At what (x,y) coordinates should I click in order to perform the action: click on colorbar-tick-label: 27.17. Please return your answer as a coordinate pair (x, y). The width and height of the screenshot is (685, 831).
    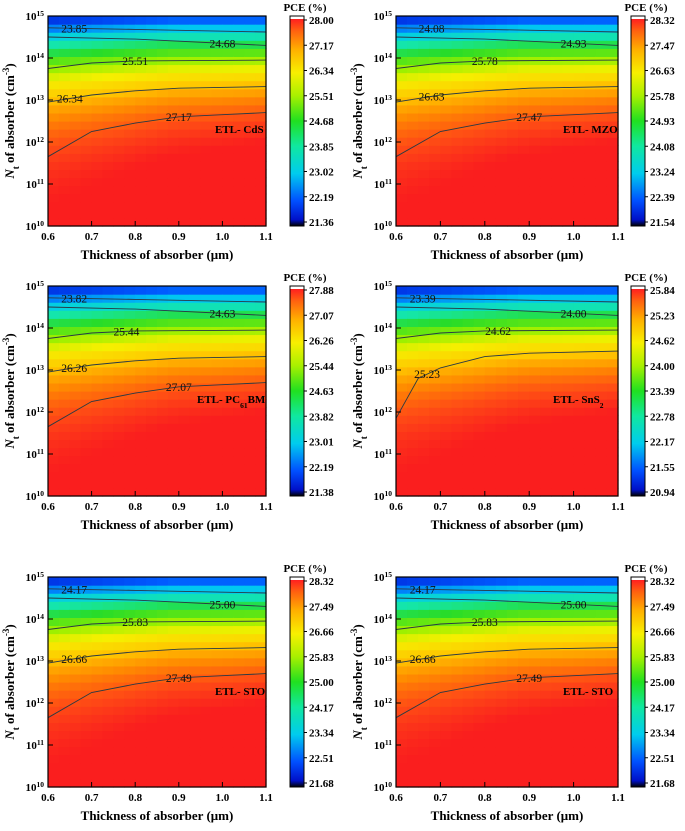
    Looking at the image, I should click on (321, 46).